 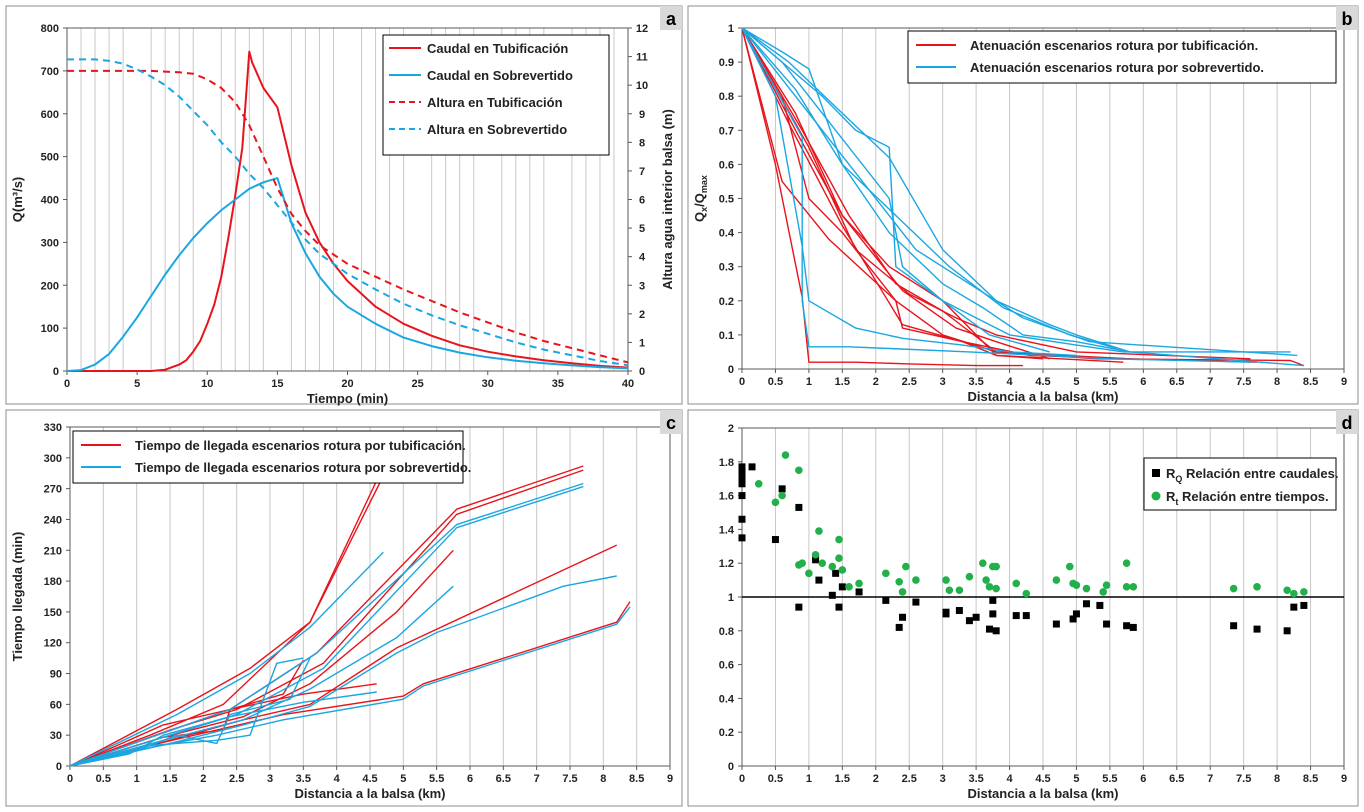 I want to click on y-axis-title: Qx/Qmax, so click(x=700, y=198).